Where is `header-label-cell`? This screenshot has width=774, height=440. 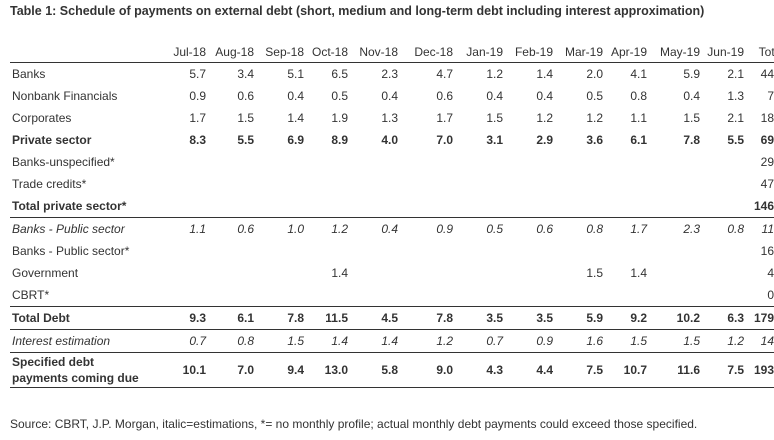 header-label-cell is located at coordinates (80, 52).